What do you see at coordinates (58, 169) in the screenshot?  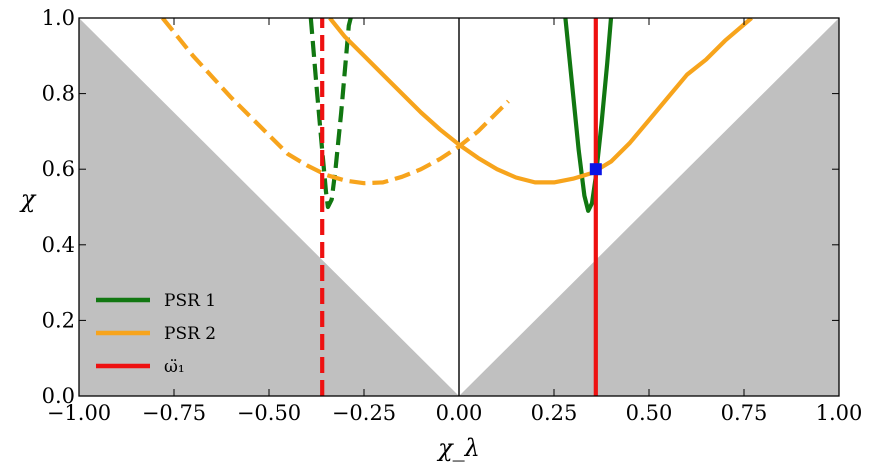 I see `y-tick-label: 0.6` at bounding box center [58, 169].